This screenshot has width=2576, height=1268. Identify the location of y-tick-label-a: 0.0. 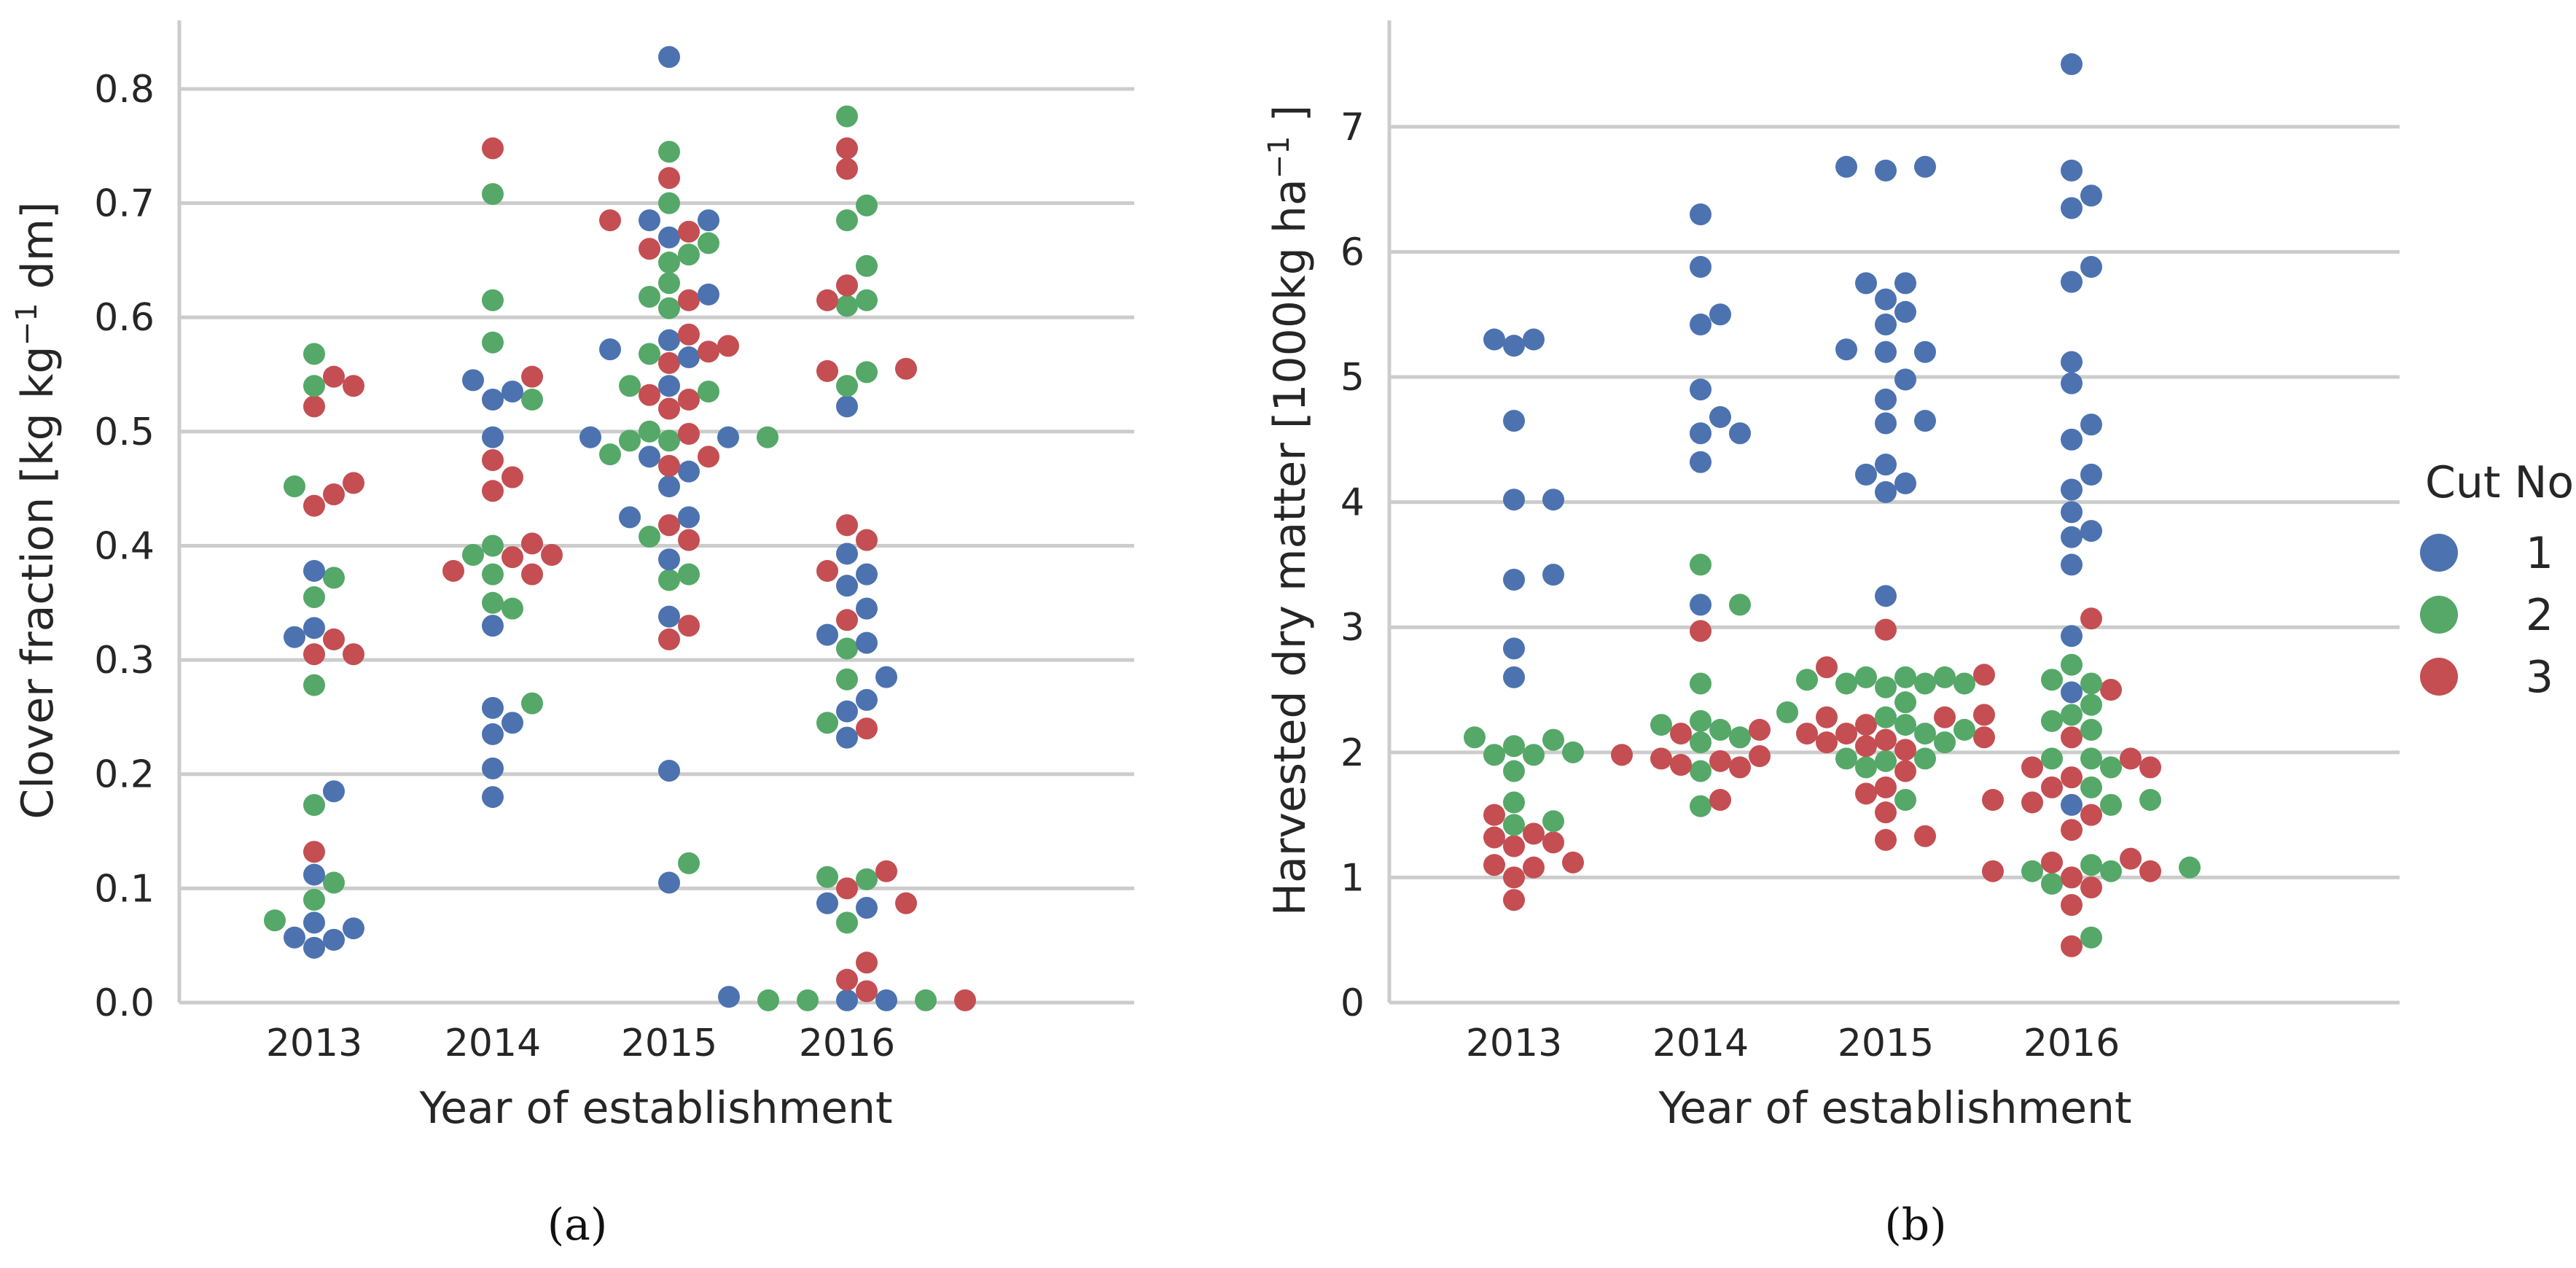
(125, 1003).